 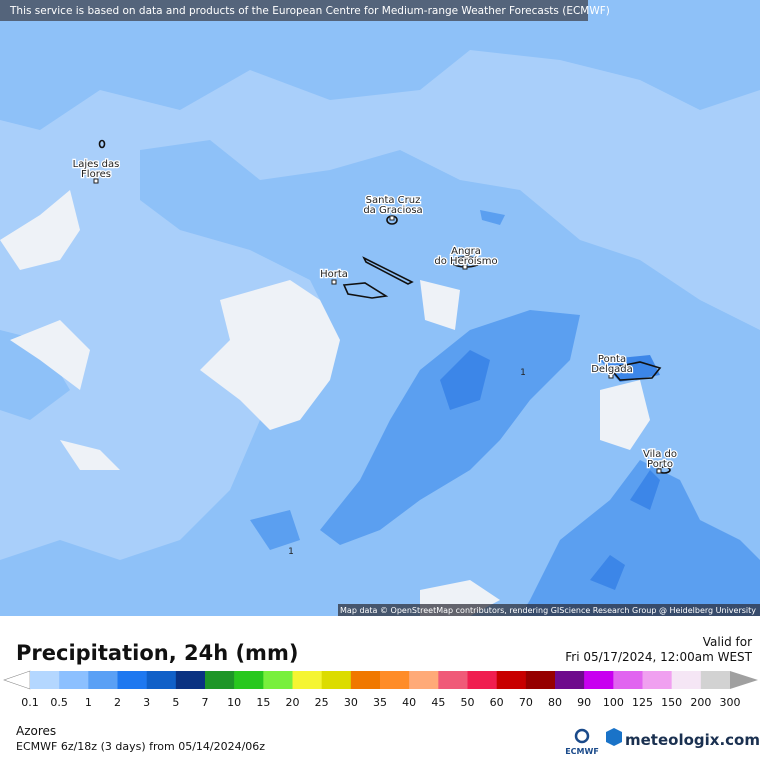 What do you see at coordinates (700, 702) in the screenshot?
I see `colorbar-label: 200` at bounding box center [700, 702].